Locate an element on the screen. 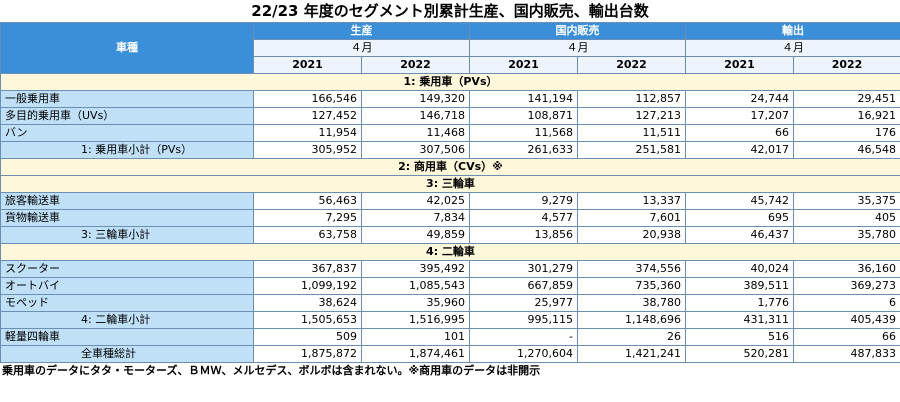 This screenshot has height=402, width=900. section-title: 1: 乗用車（PVs） is located at coordinates (450, 82).